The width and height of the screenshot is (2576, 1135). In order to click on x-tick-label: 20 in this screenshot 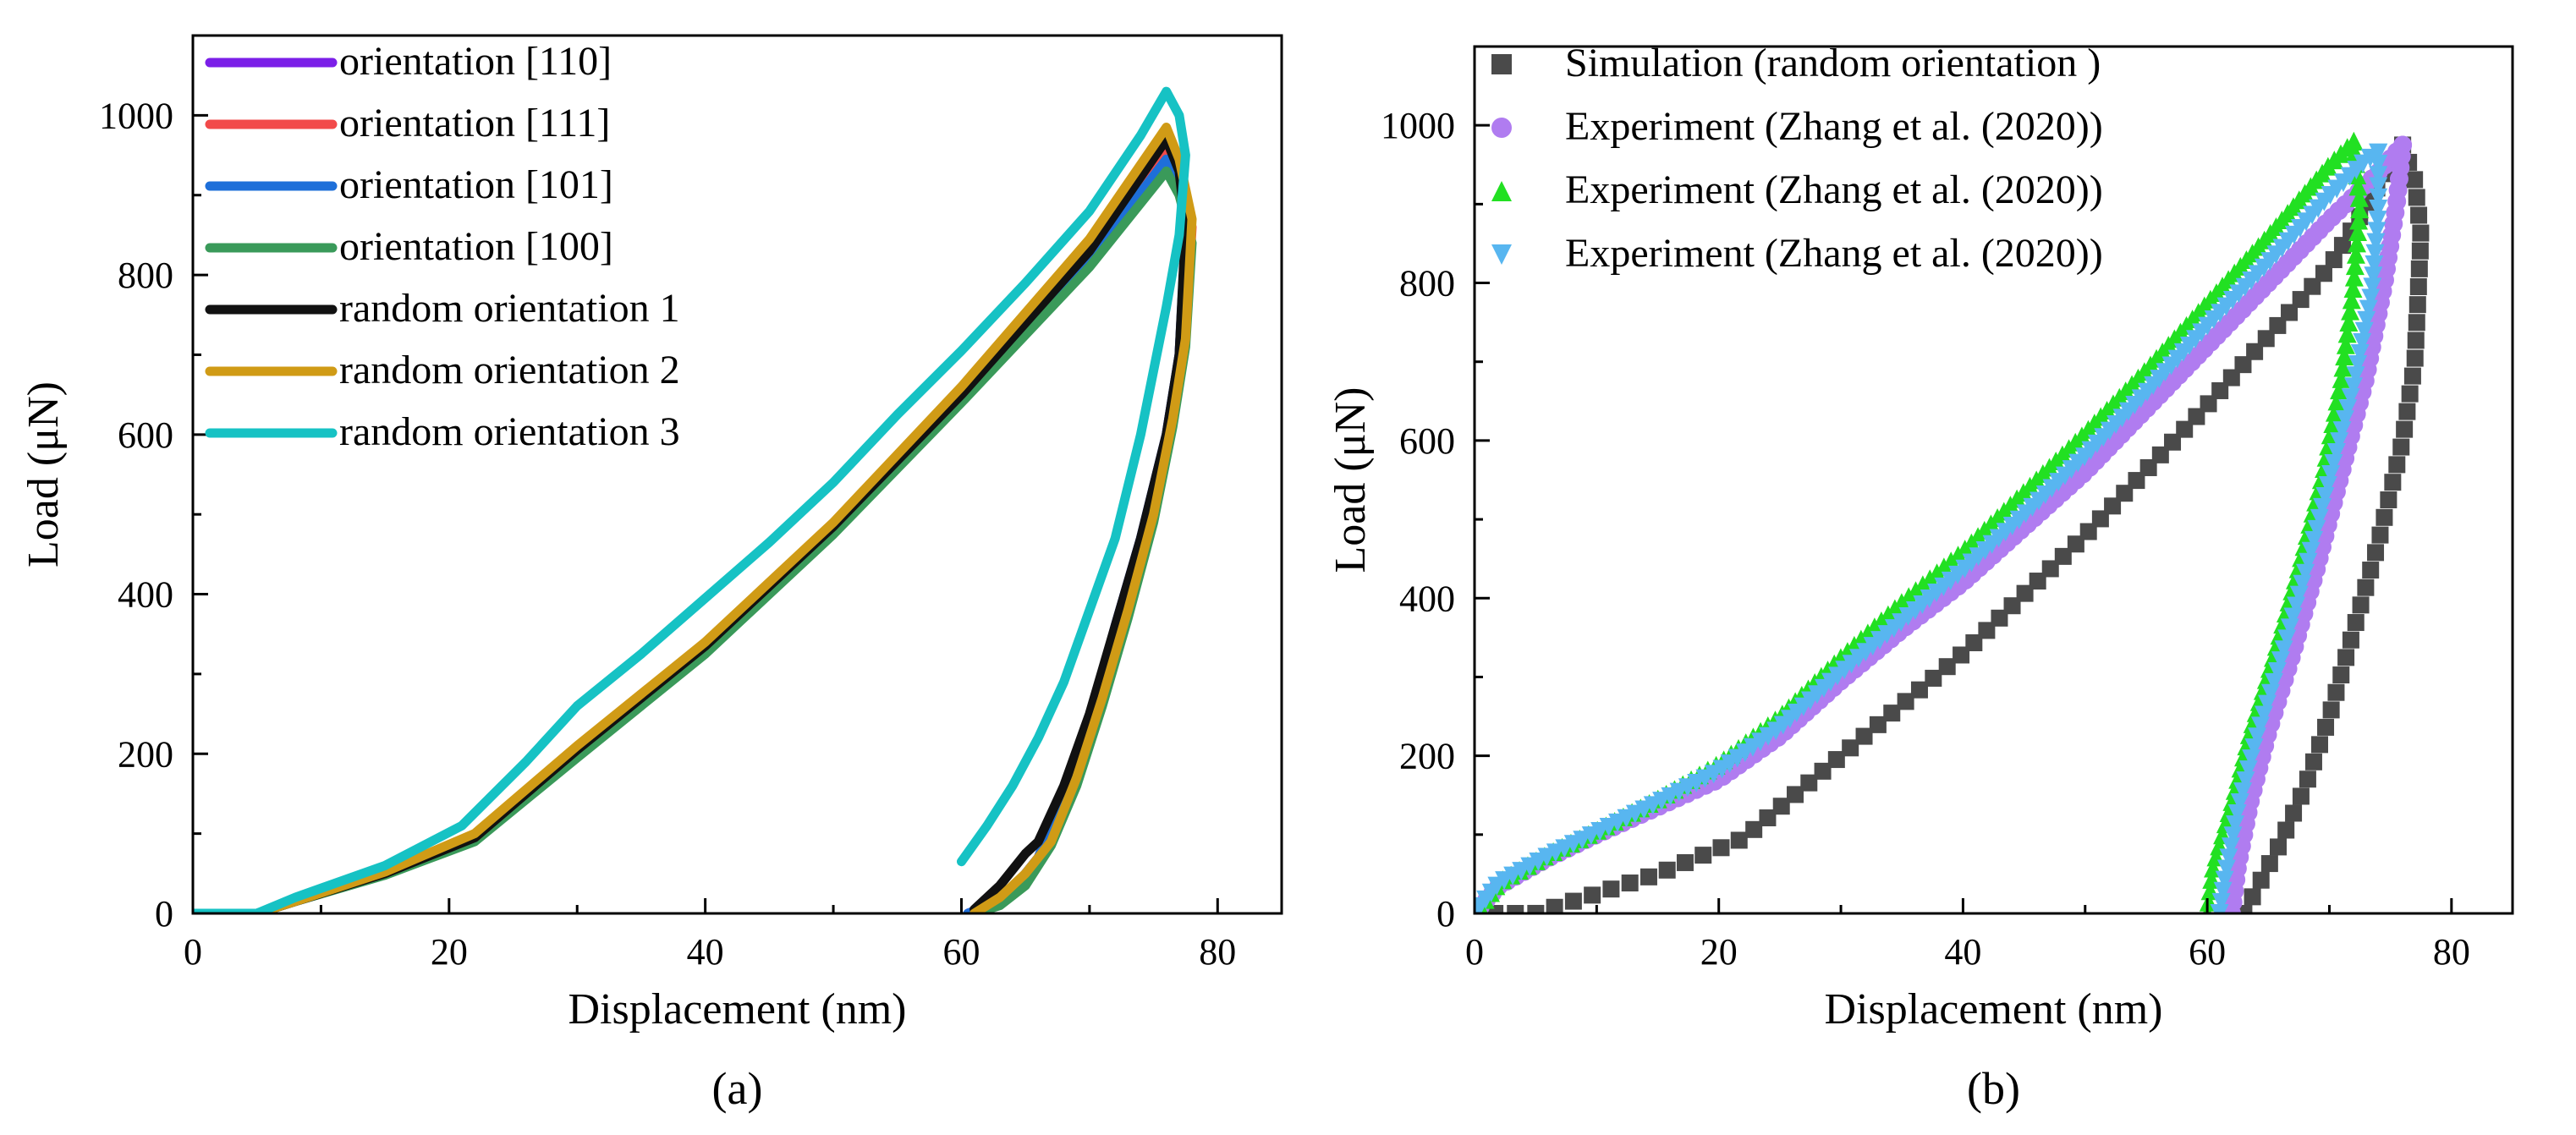, I will do `click(1719, 952)`.